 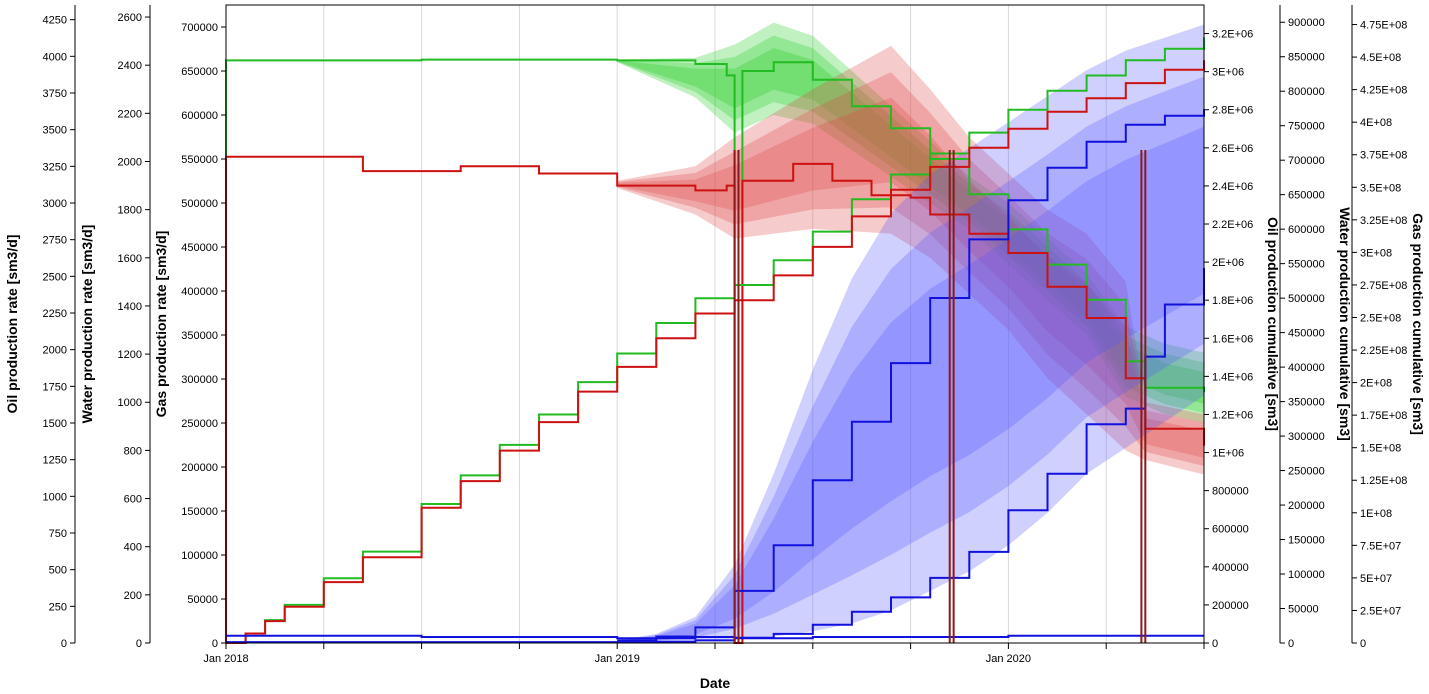 I want to click on oil_rate-tick-label: 2250, so click(x=55, y=314).